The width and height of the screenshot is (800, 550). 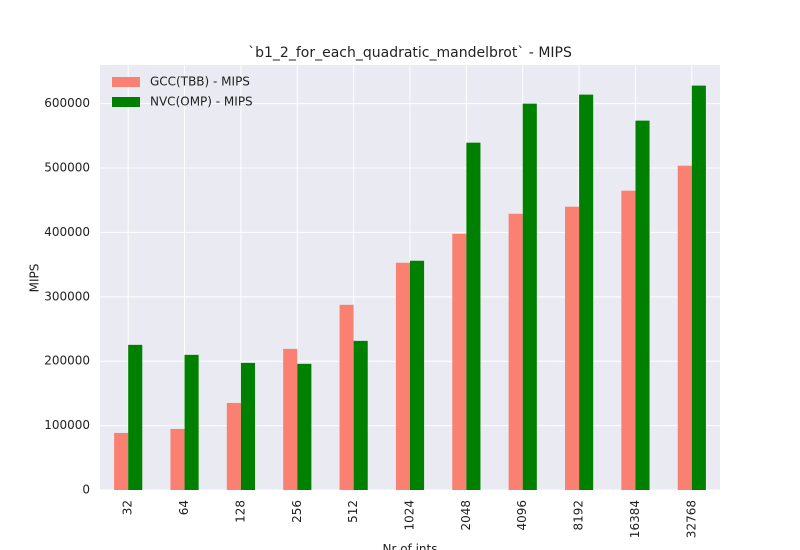 I want to click on x-tick-label: 64, so click(x=184, y=507).